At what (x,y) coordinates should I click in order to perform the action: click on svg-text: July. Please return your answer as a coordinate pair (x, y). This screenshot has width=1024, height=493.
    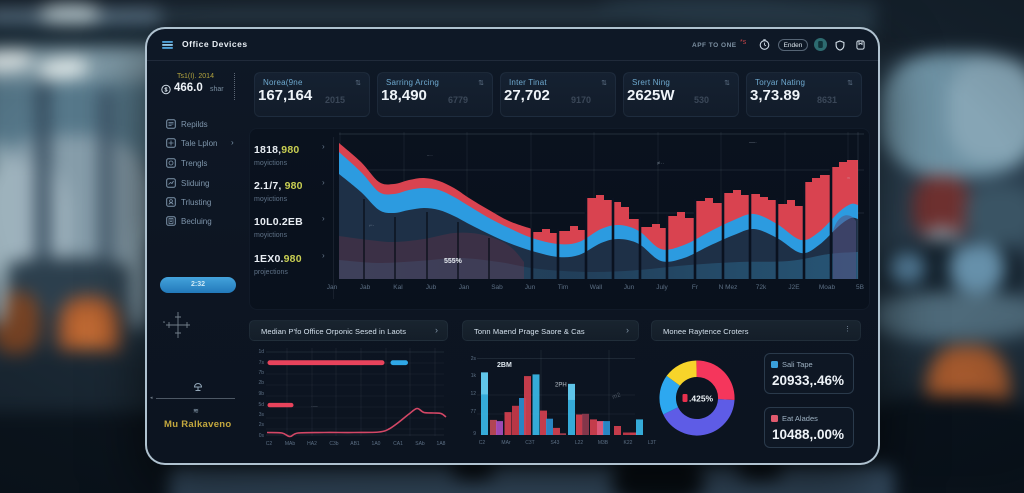
    Looking at the image, I should click on (662, 287).